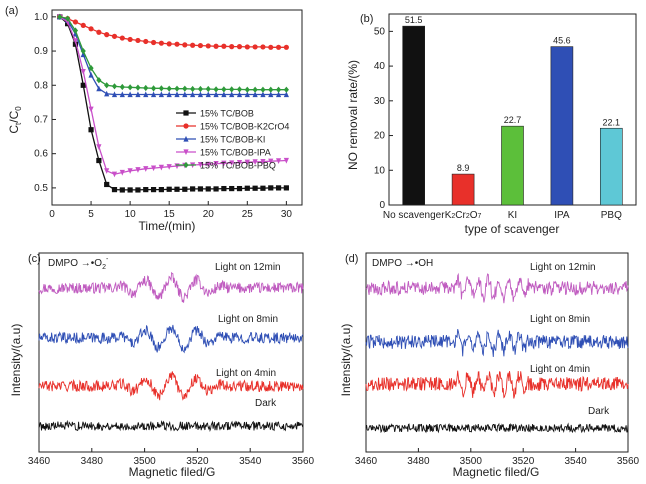 The image size is (646, 484). What do you see at coordinates (144, 461) in the screenshot?
I see `x-tick-label: 3500` at bounding box center [144, 461].